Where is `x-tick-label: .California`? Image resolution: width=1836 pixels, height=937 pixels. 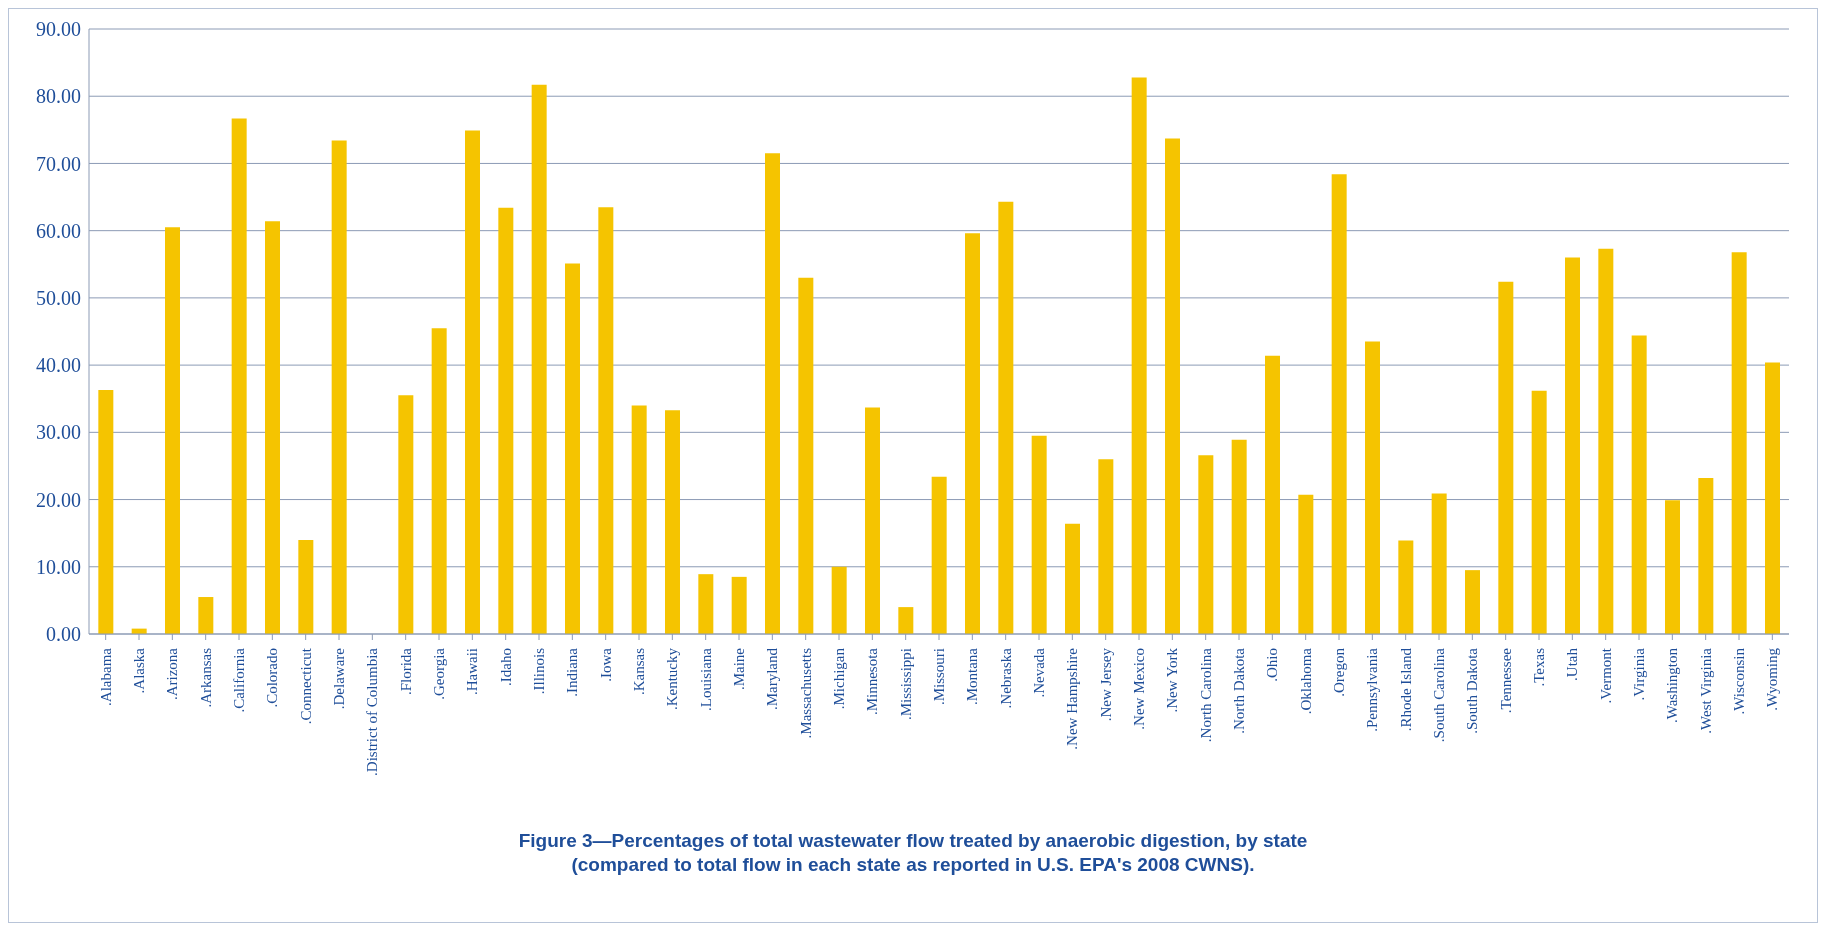 x-tick-label: .California is located at coordinates (239, 680).